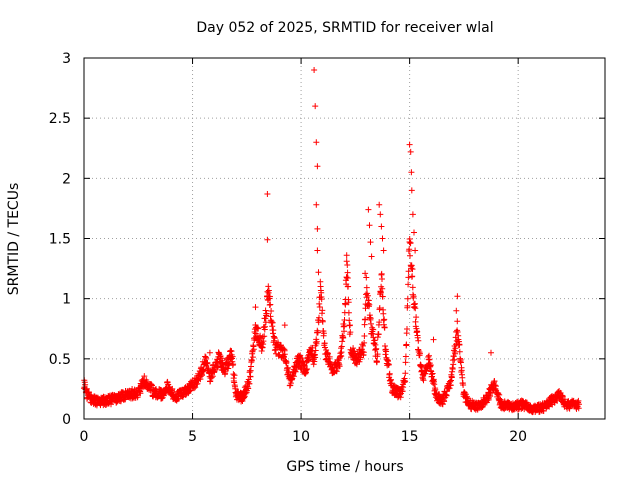 The height and width of the screenshot is (480, 640). I want to click on y-axis-label: SRMTID / TECUs, so click(14, 239).